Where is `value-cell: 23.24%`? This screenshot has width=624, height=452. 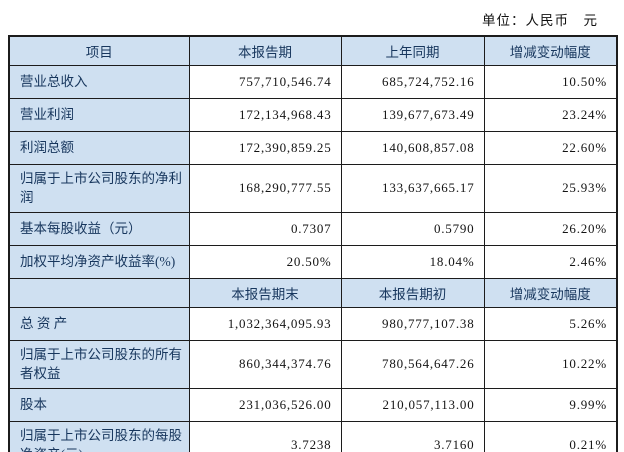 value-cell: 23.24% is located at coordinates (550, 114).